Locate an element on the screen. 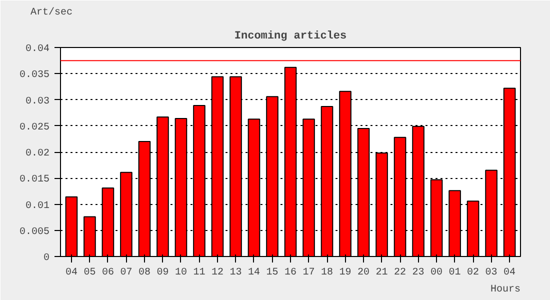  y-tick-label: 0.02 is located at coordinates (37, 154).